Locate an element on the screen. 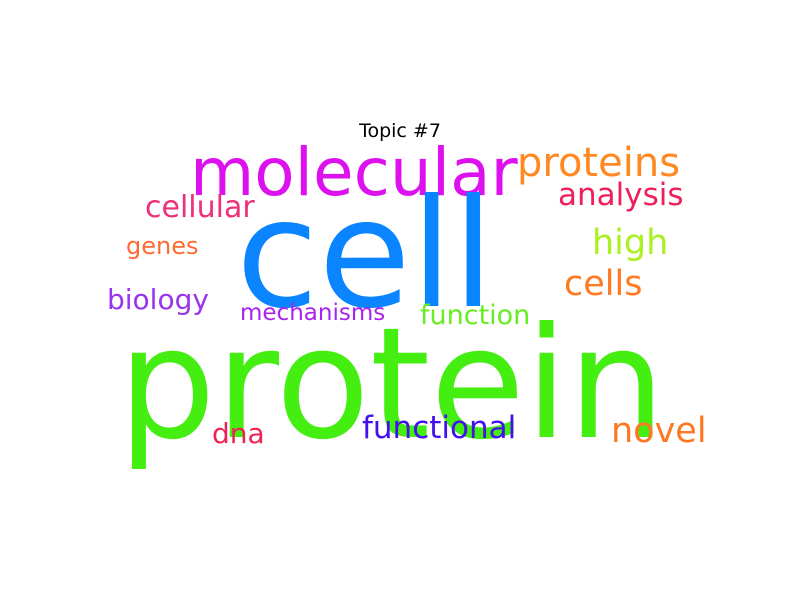 Image resolution: width=800 pixels, height=600 pixels. word-high: high is located at coordinates (630, 243).